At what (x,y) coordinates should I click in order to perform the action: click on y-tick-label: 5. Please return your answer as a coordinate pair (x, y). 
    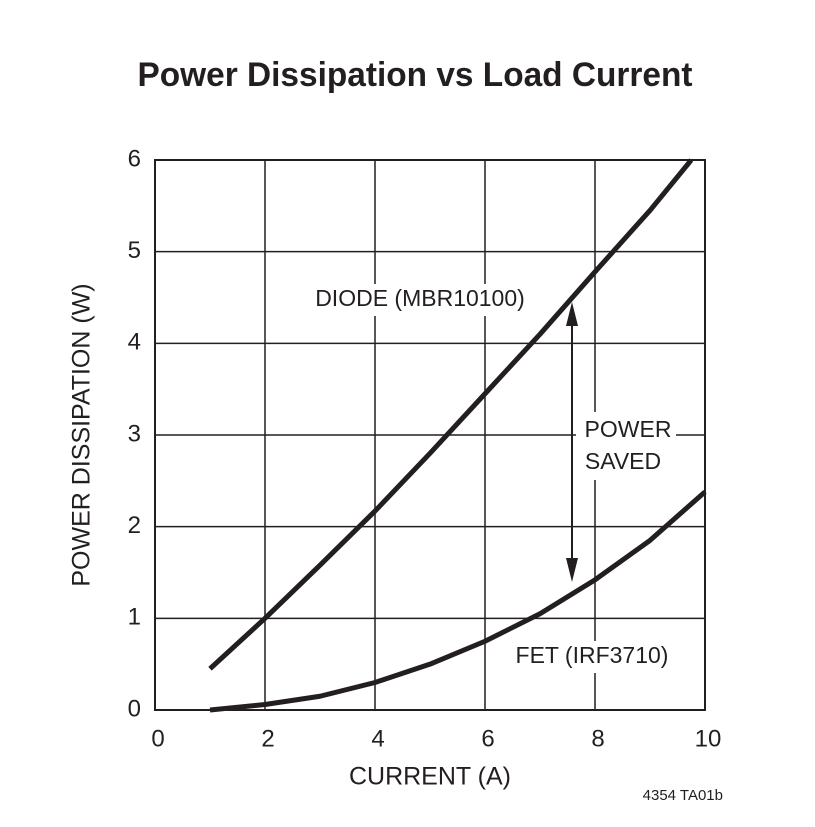
    Looking at the image, I should click on (134, 250).